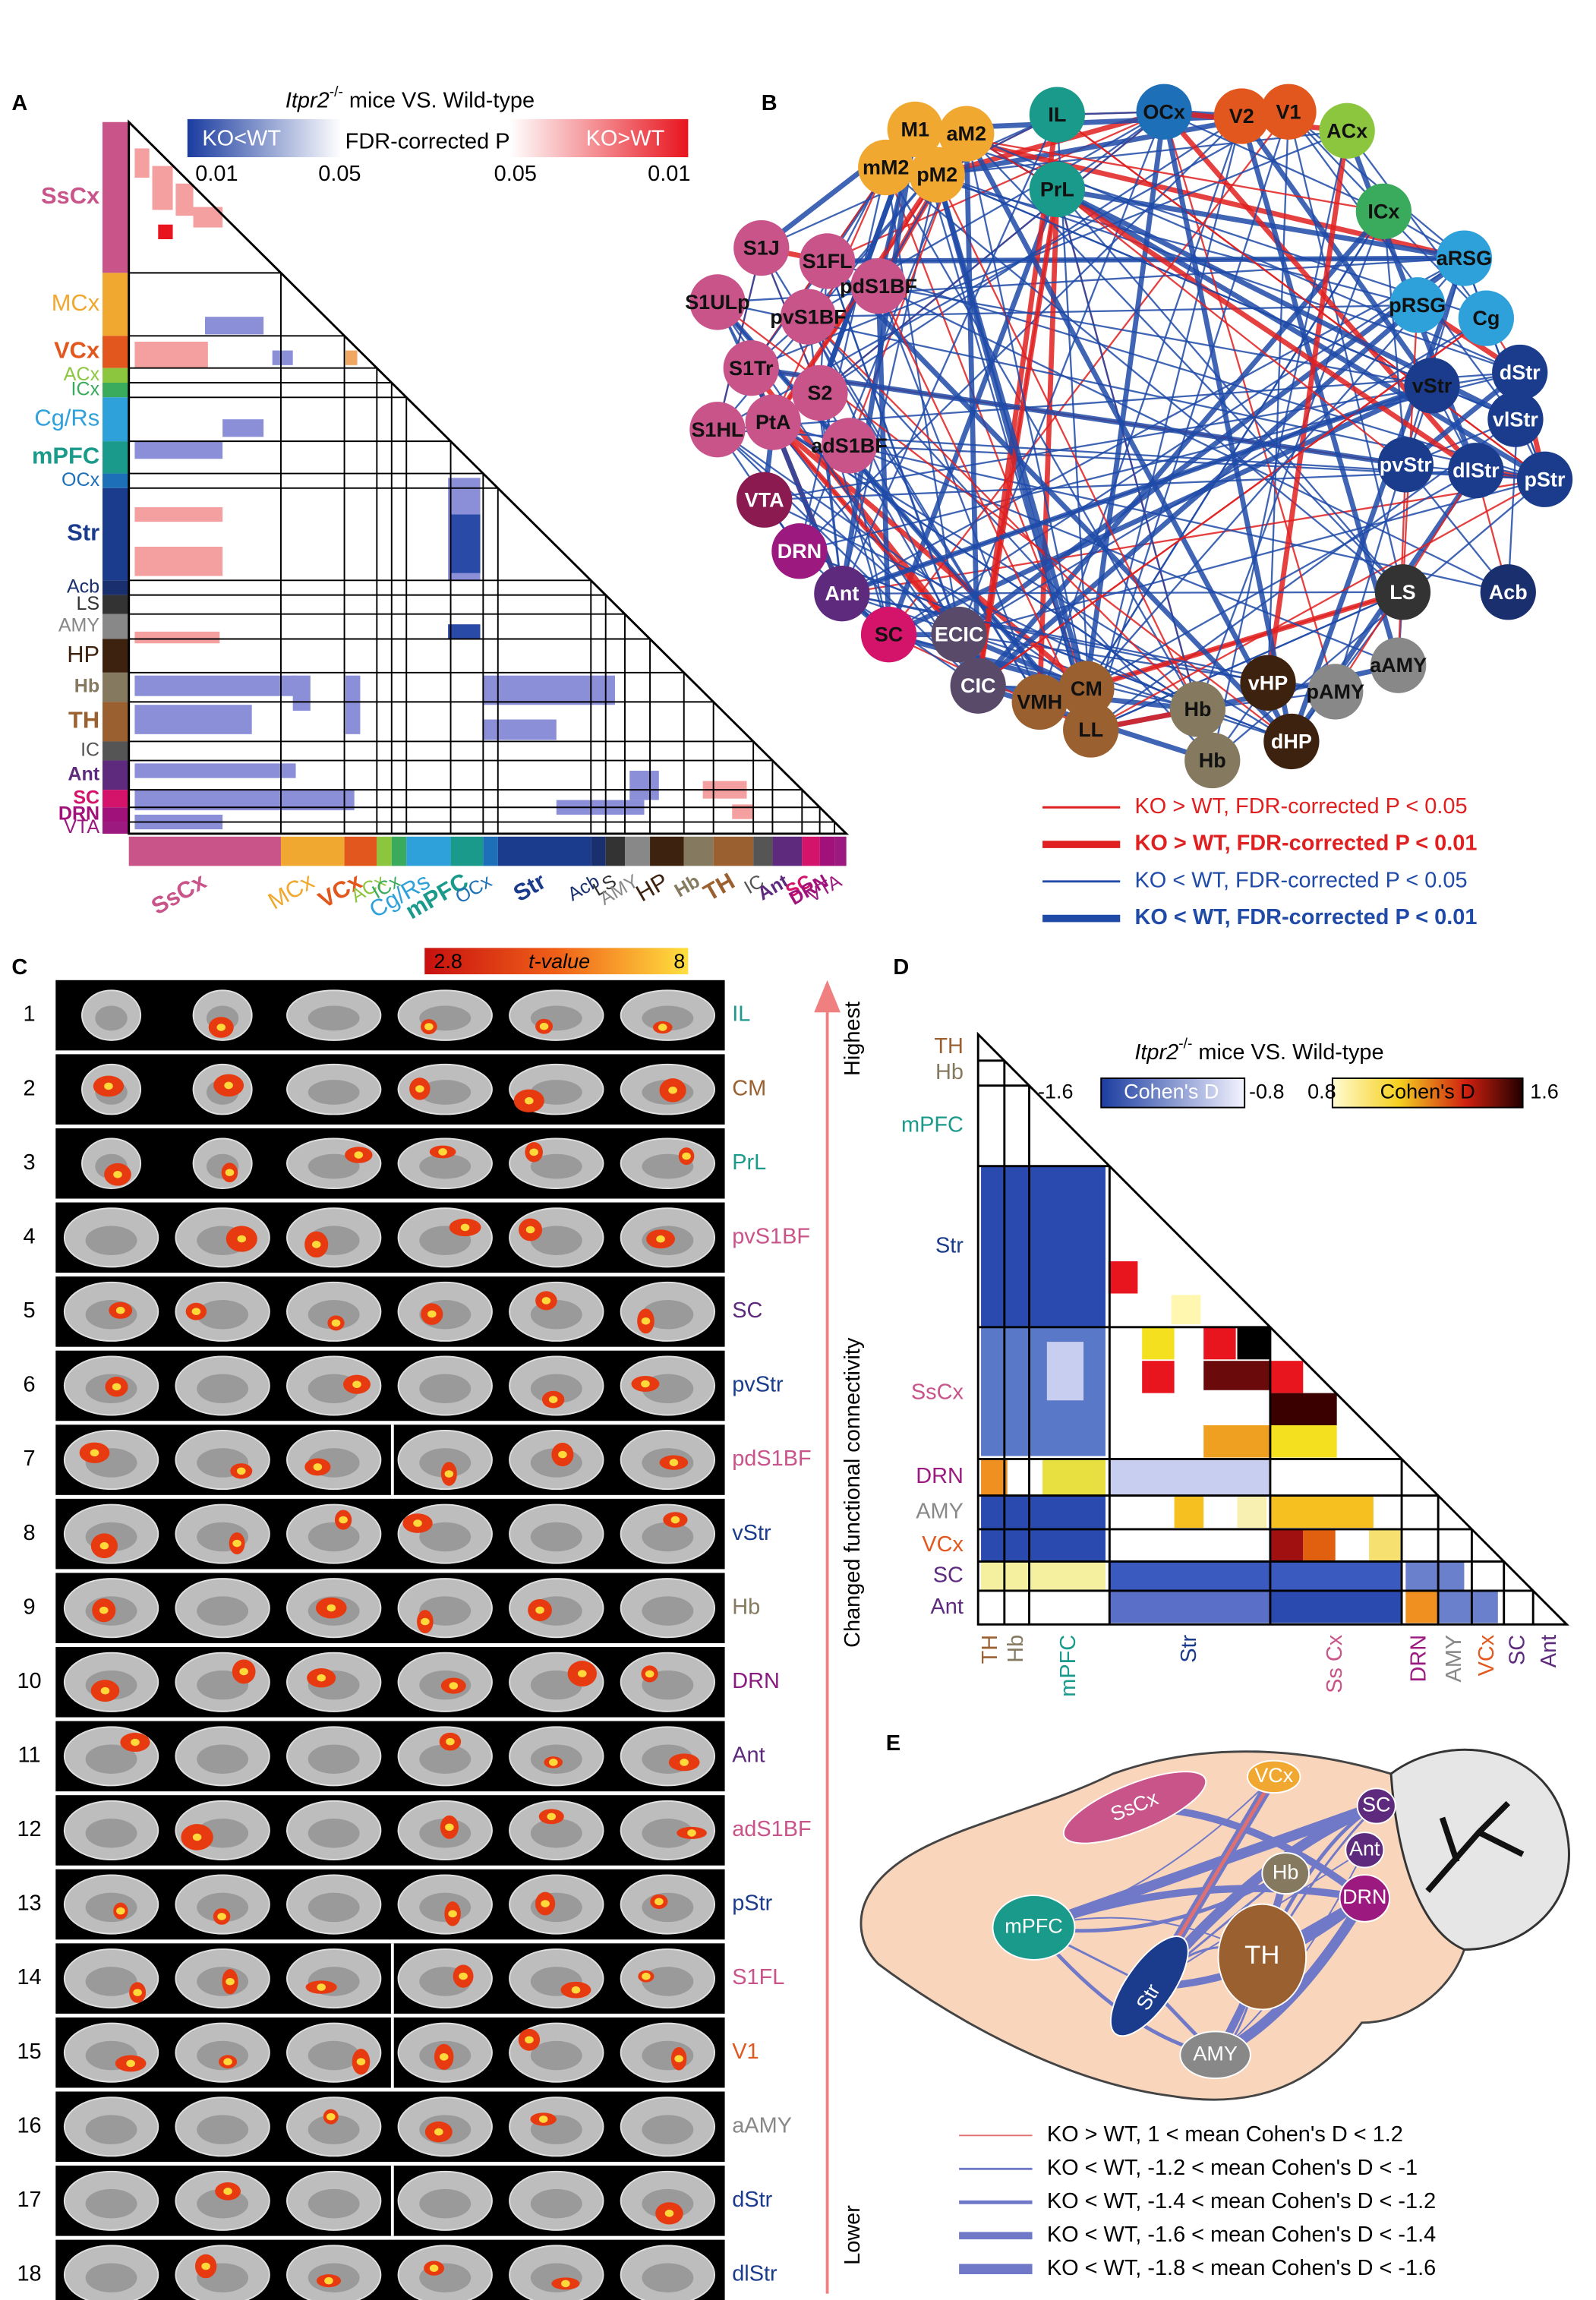 The width and height of the screenshot is (1596, 2300). I want to click on tick-label: 0.01, so click(669, 174).